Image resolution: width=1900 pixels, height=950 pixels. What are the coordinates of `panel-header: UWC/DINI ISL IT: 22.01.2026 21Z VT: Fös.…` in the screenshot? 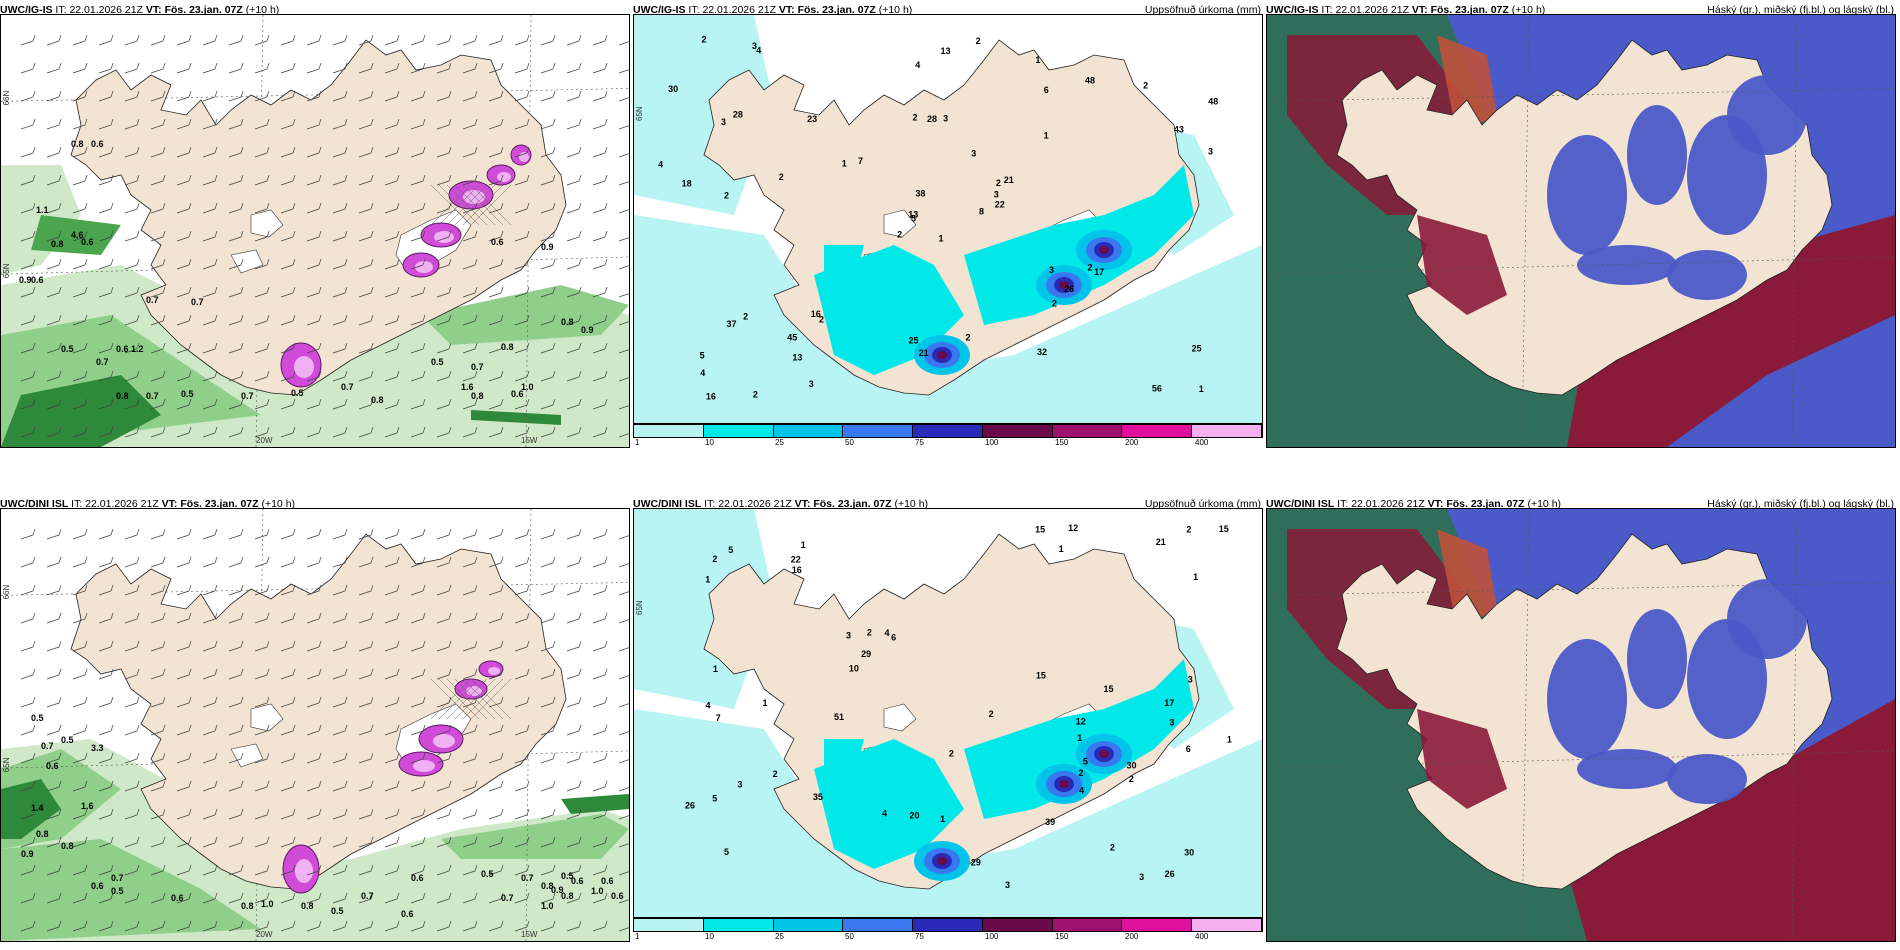 It's located at (948, 504).